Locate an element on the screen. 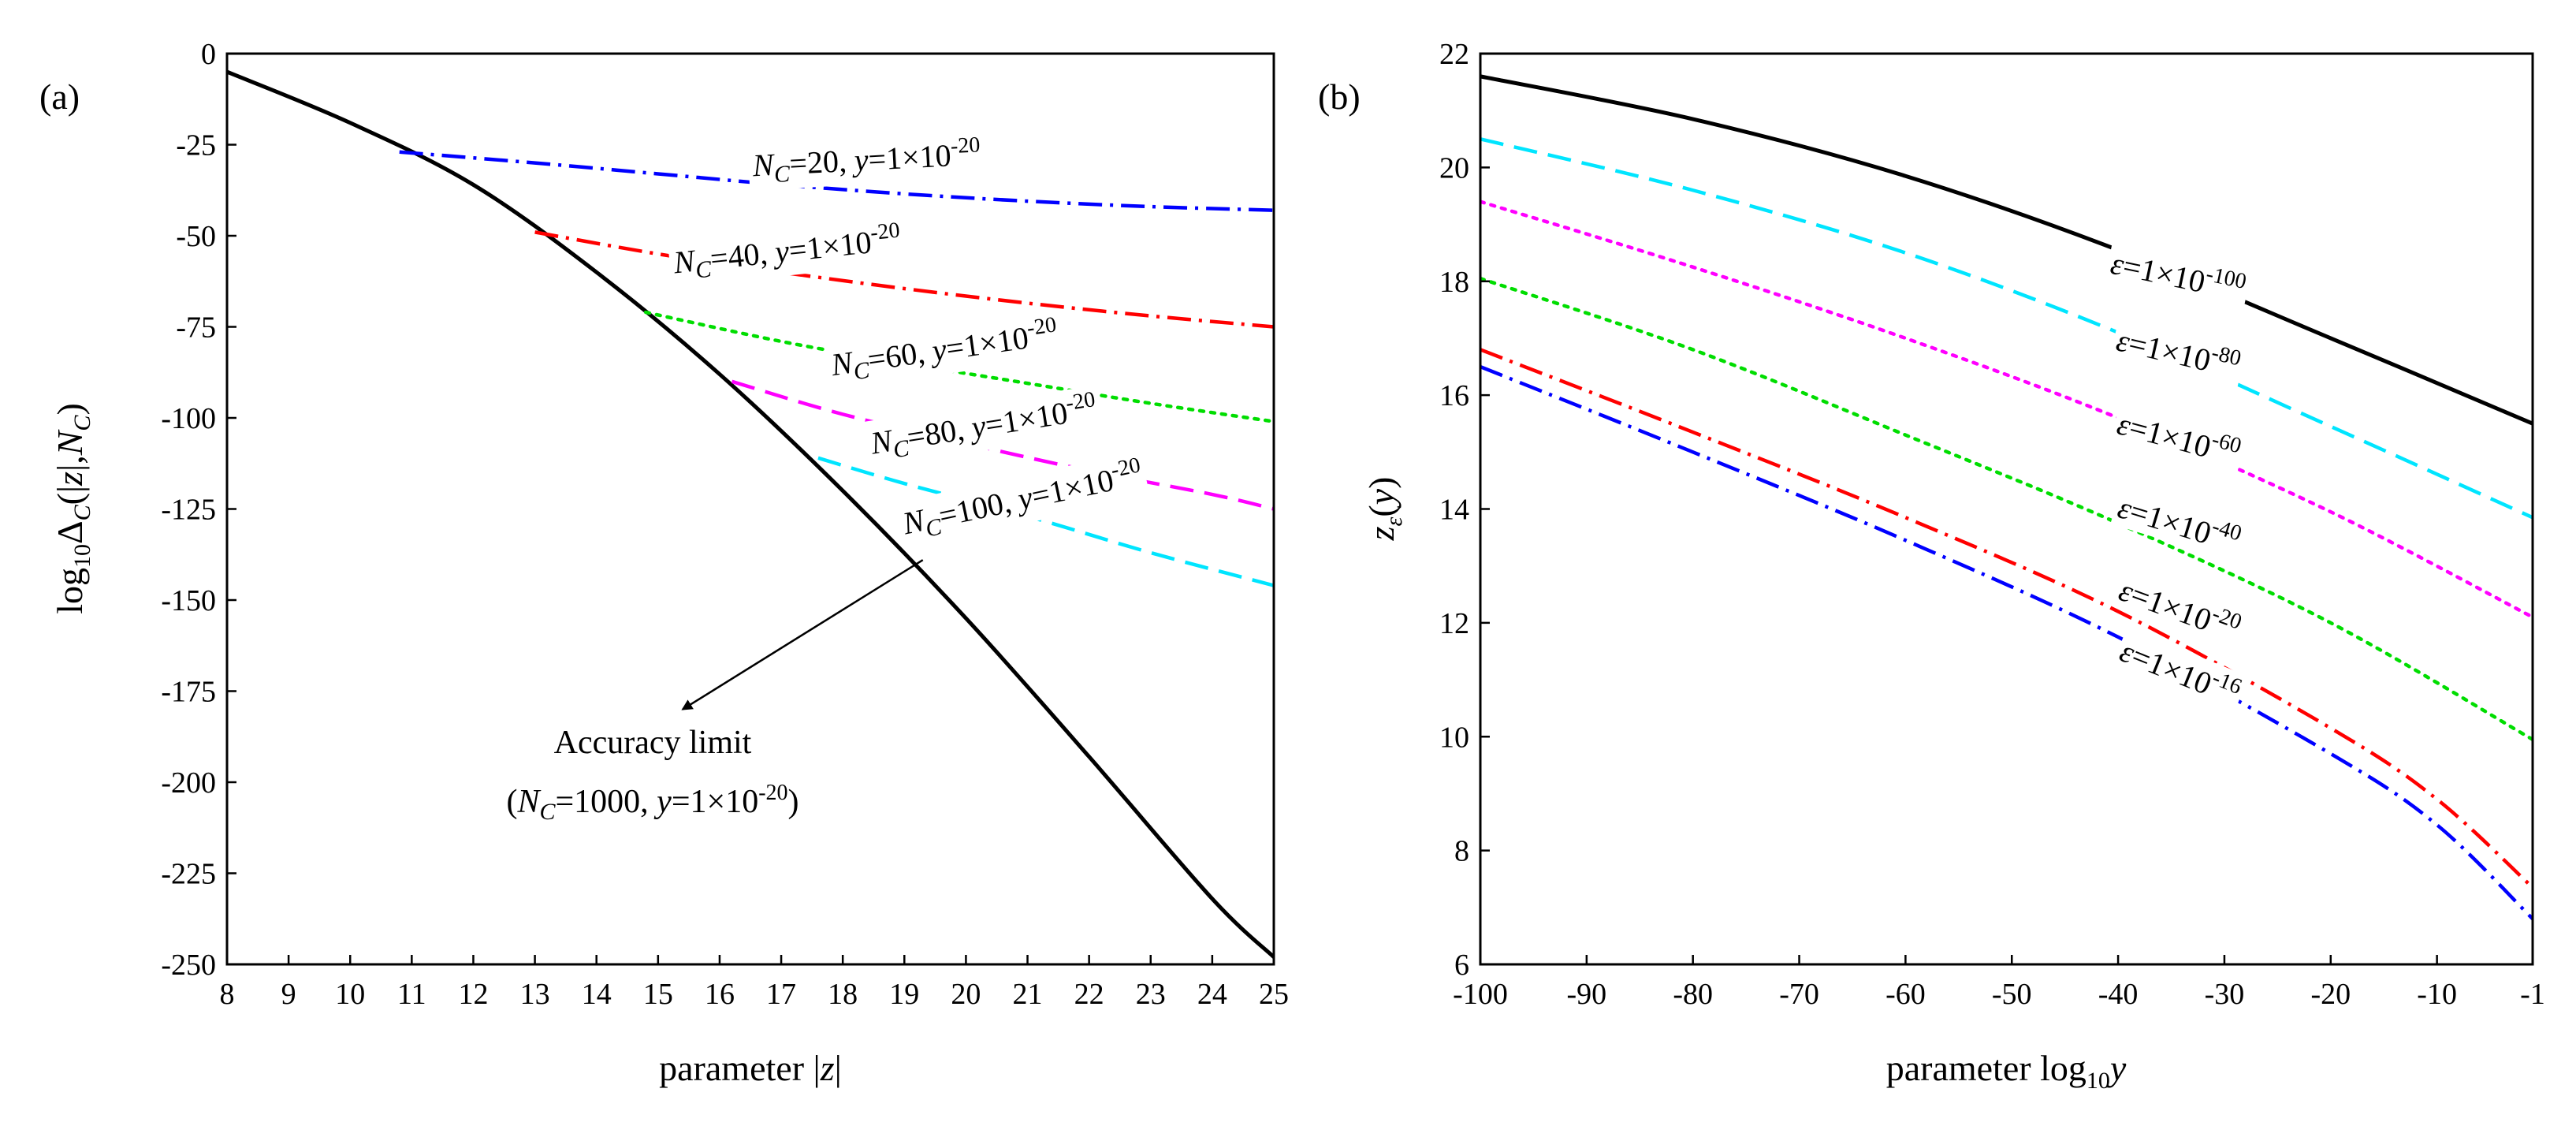 The height and width of the screenshot is (1126, 2576). panel-a-x-tick-label: 10 is located at coordinates (350, 994).